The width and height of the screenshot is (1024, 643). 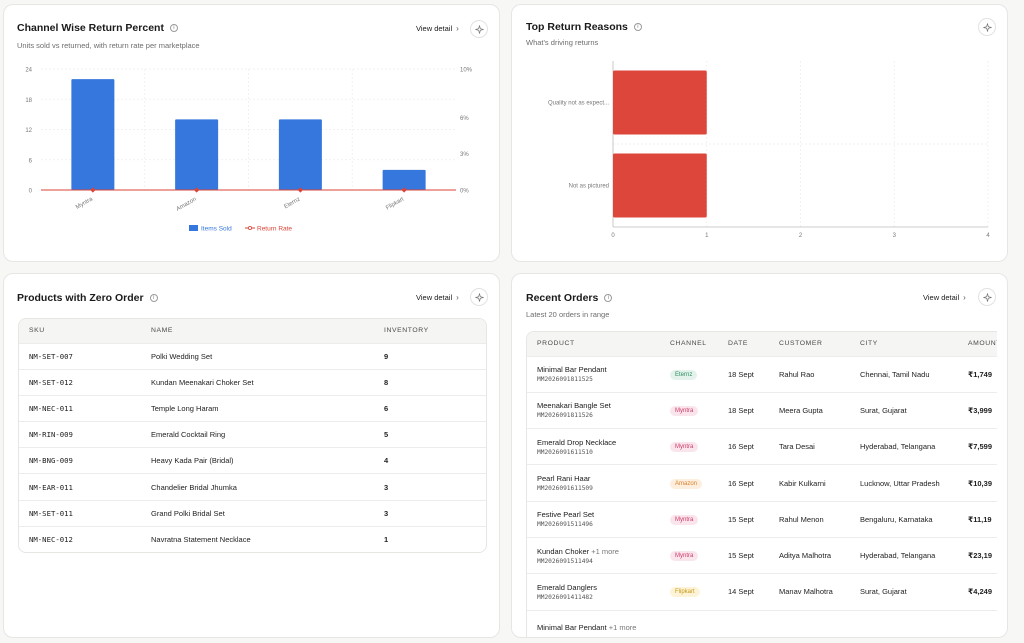 What do you see at coordinates (809, 446) in the screenshot?
I see `customer-cell: Tara Desai` at bounding box center [809, 446].